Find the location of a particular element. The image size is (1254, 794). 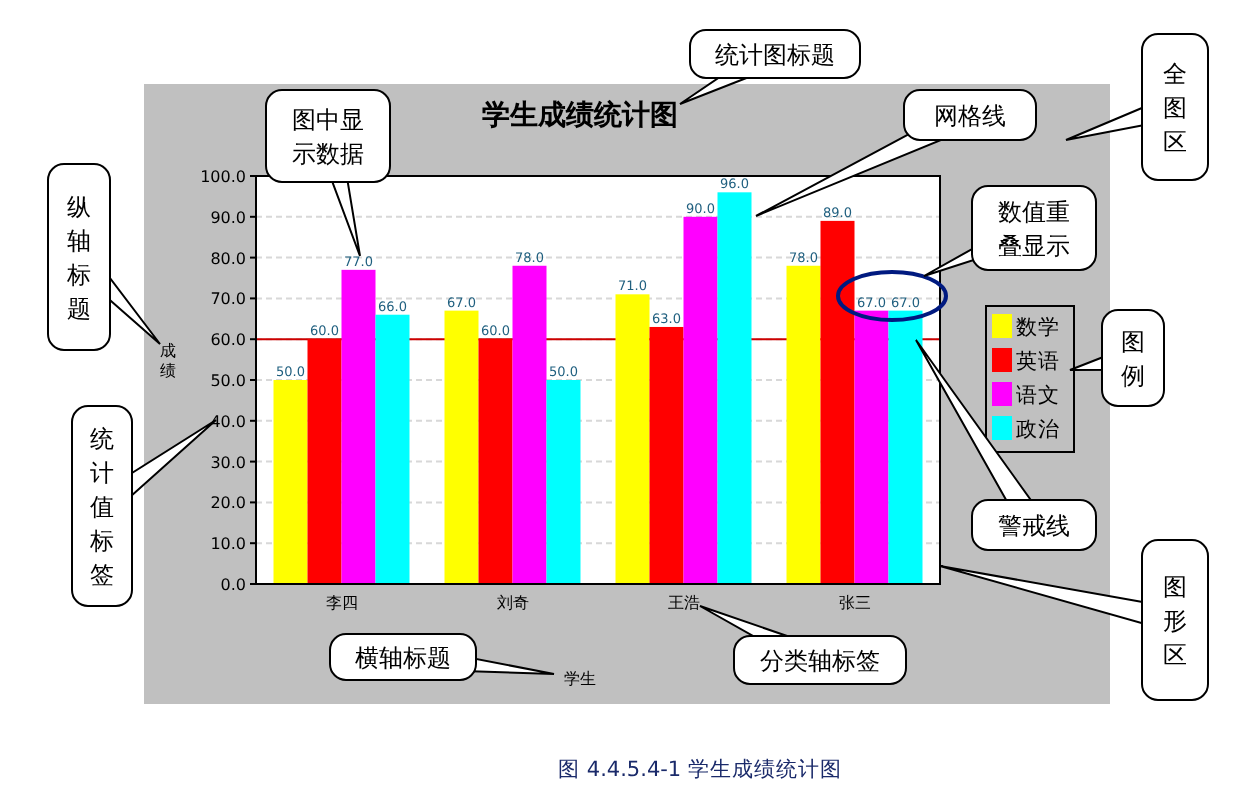

callout: 图例 is located at coordinates (1117, 358).